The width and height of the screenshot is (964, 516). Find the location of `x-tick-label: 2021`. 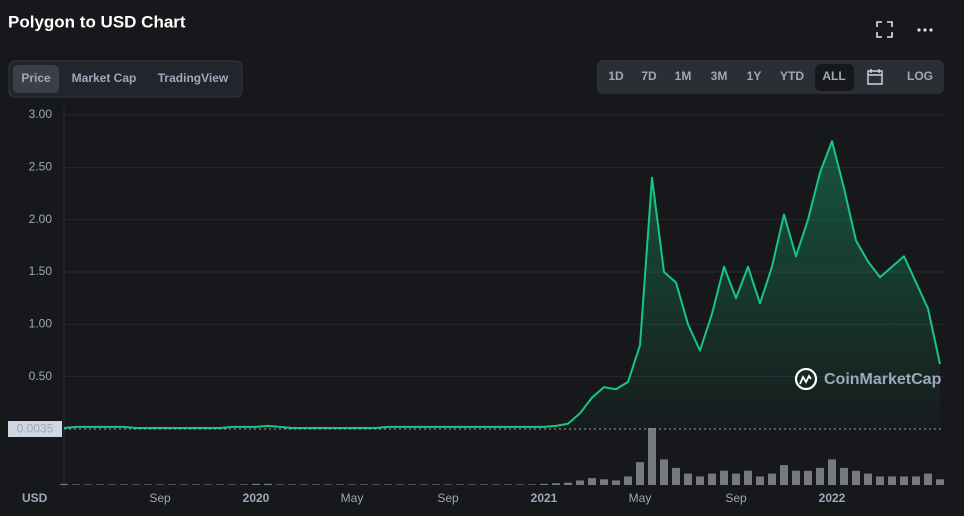

x-tick-label: 2021 is located at coordinates (544, 498).